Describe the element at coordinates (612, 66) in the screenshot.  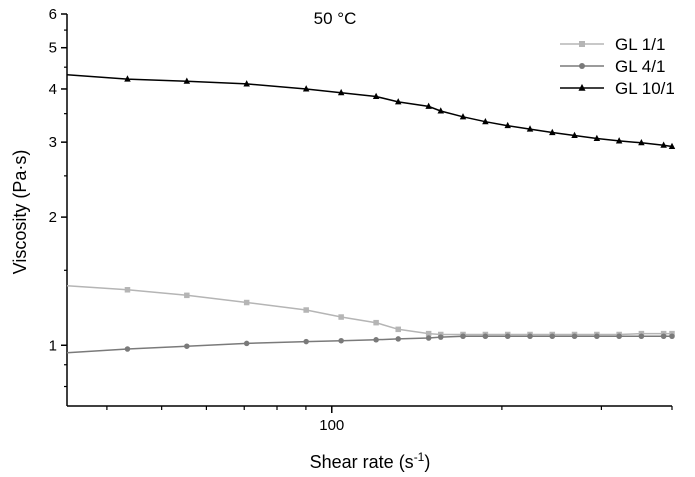
I see `legend-item: GL 4/1` at that location.